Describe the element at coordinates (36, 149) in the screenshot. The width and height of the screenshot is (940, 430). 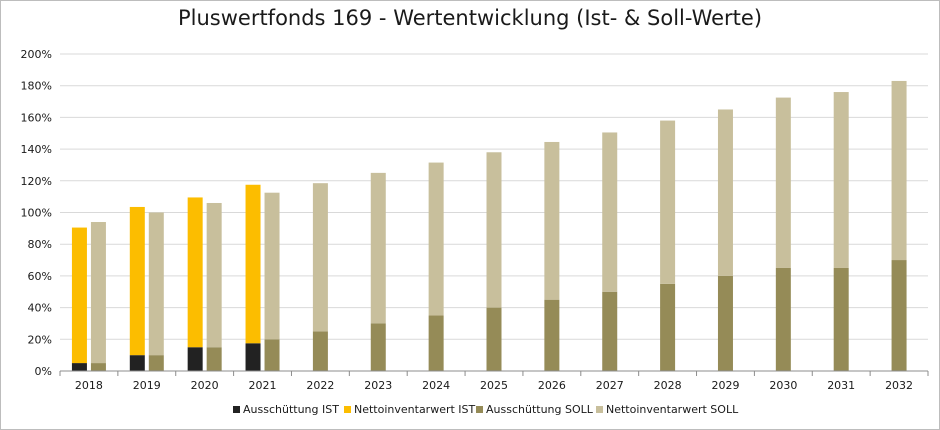
I see `y-tick-label: 140%` at that location.